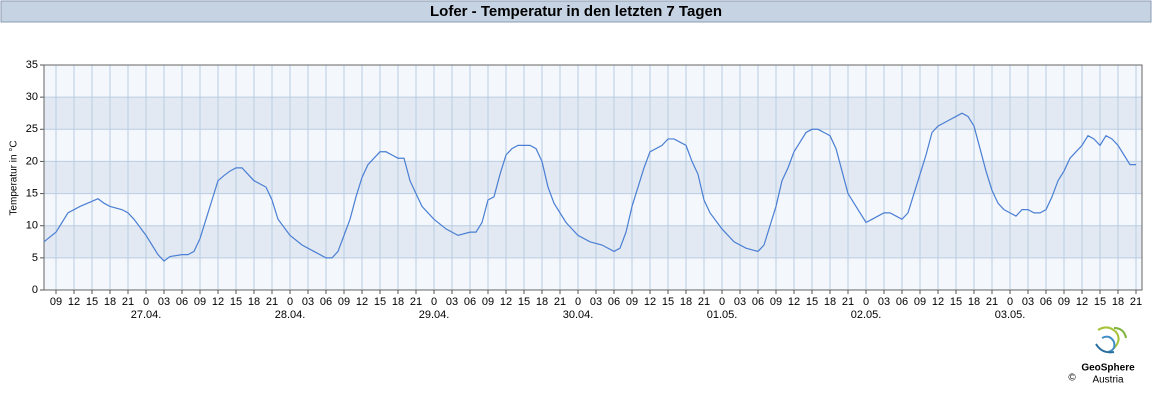  What do you see at coordinates (1010, 315) in the screenshot?
I see `date-label: 03.05.` at bounding box center [1010, 315].